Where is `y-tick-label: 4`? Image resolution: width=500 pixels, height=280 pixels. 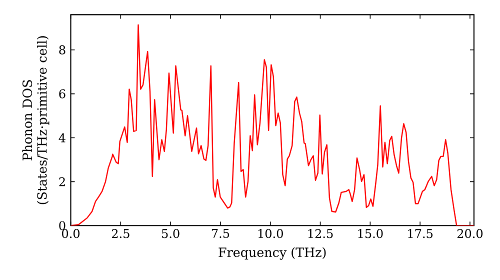 y-tick-label: 4 is located at coordinates (62, 137).